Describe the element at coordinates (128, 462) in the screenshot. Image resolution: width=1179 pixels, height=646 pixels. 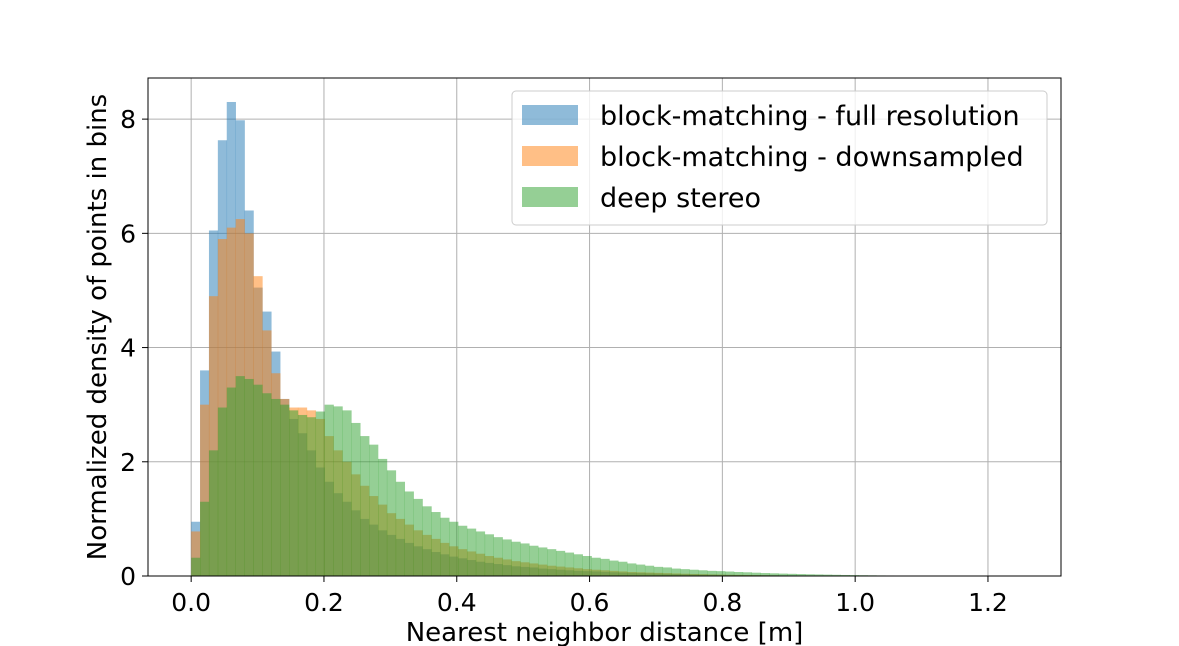
I see `y-tick-label: 2` at that location.